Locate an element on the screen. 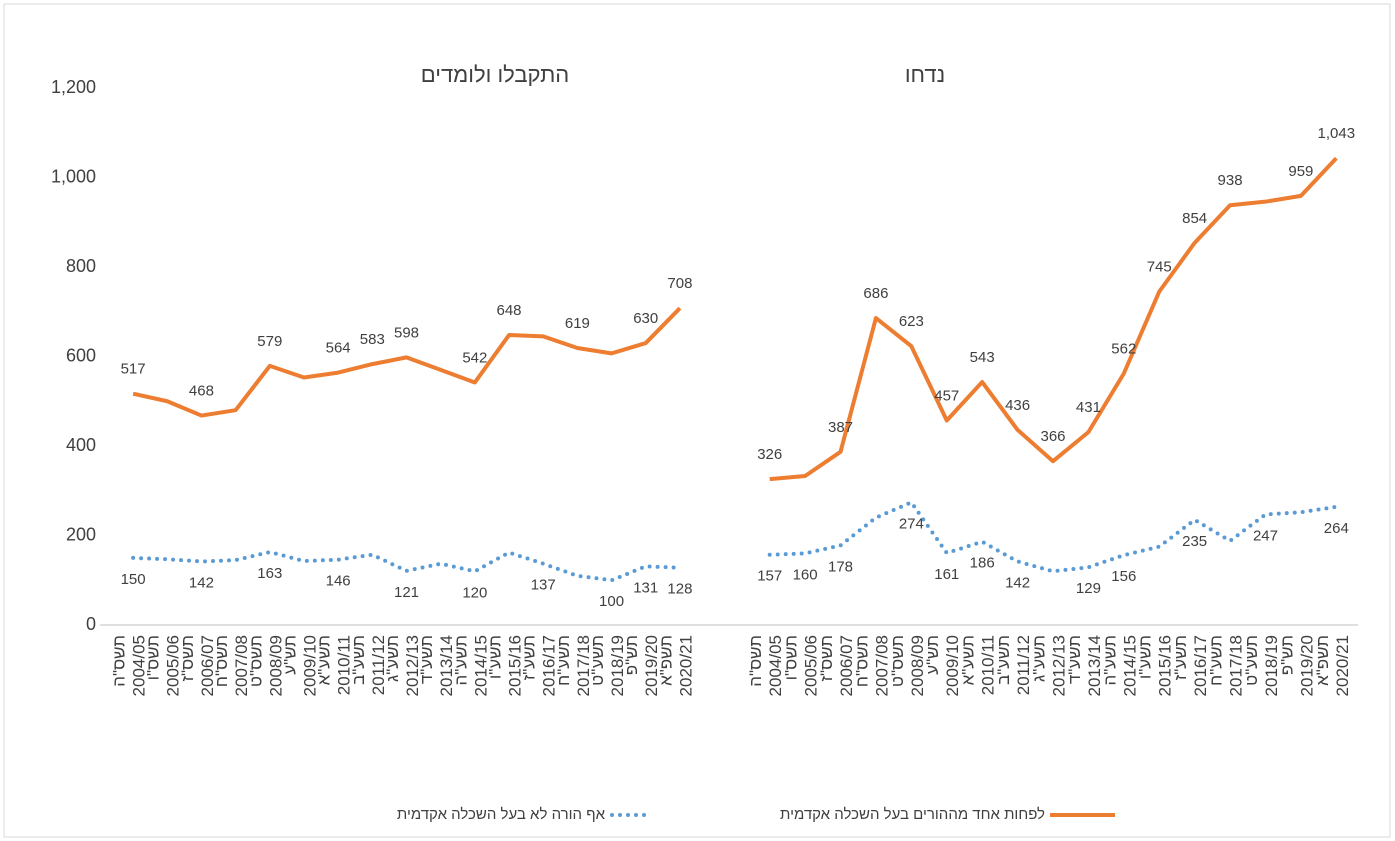 The image size is (1395, 841). x-tick-label: תשע"ה is located at coordinates (460, 660).